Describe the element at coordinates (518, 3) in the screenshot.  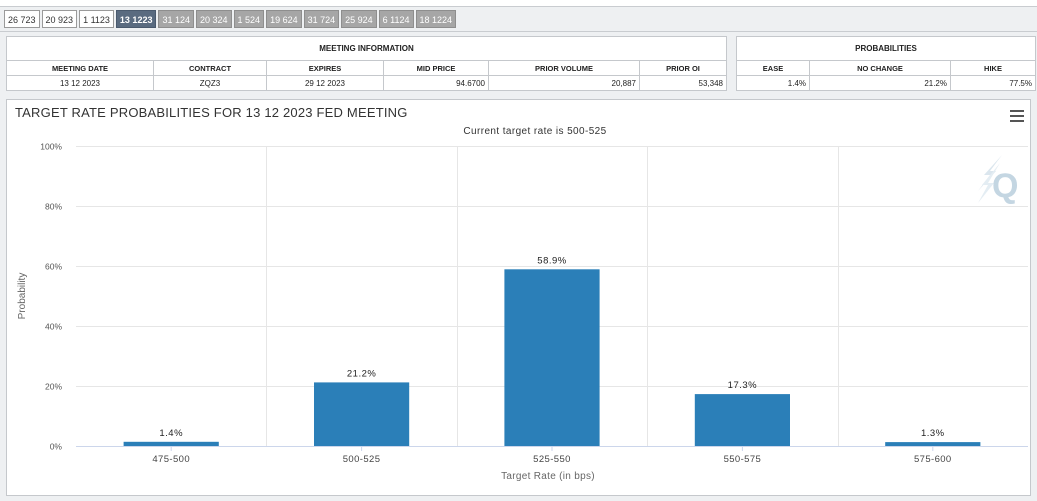
I see `top-bar` at that location.